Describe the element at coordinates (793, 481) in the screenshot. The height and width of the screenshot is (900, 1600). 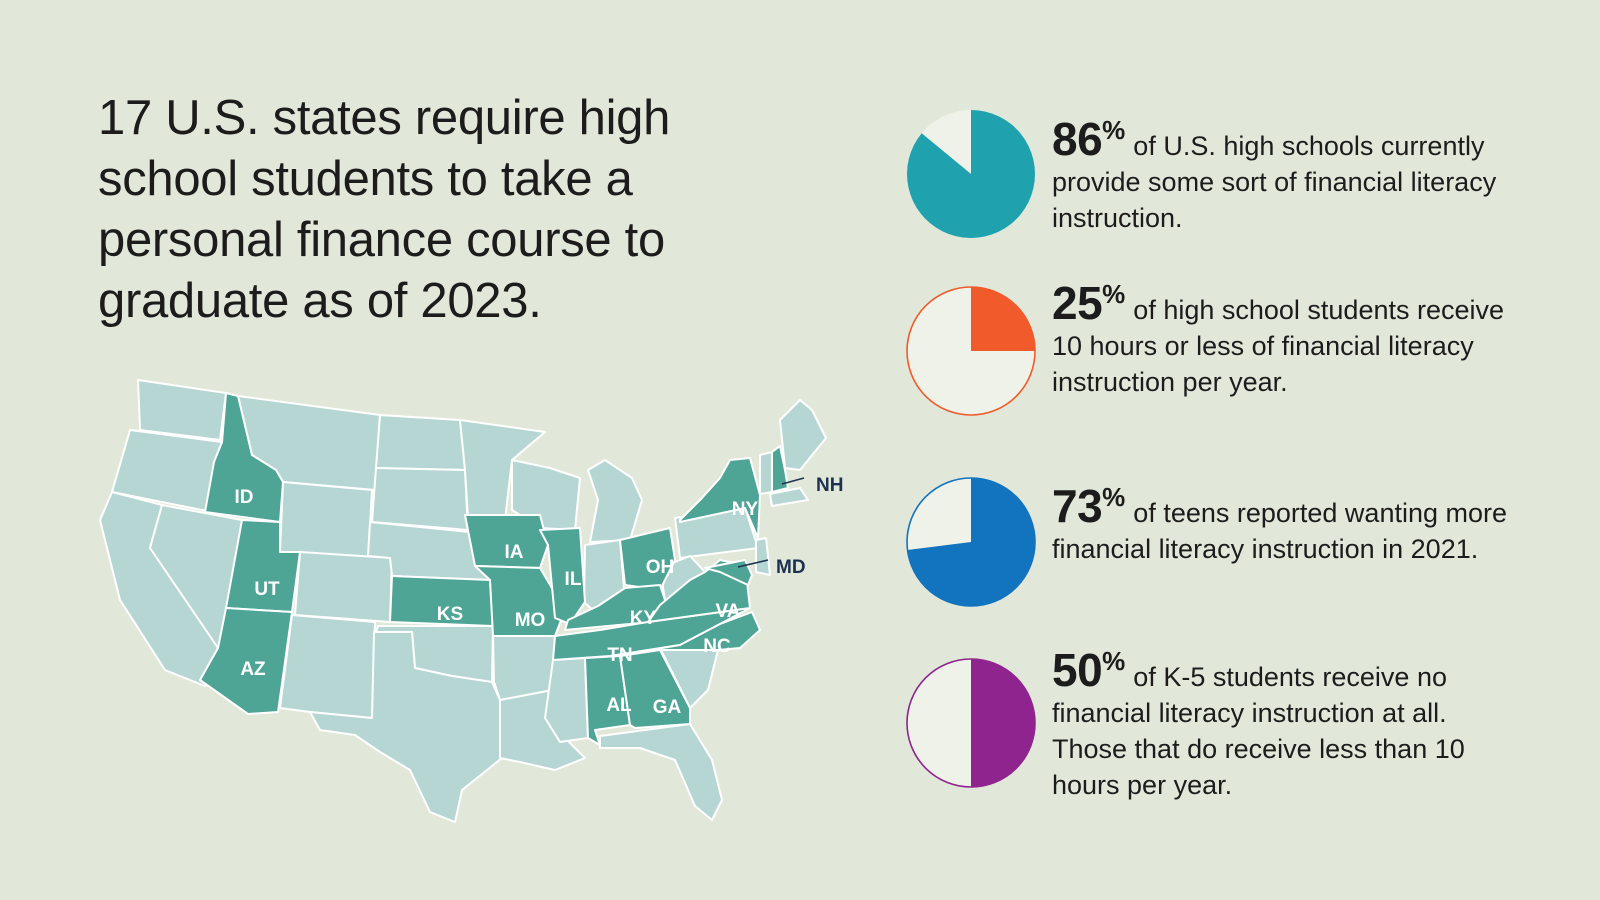
I see `nh-callout-line` at that location.